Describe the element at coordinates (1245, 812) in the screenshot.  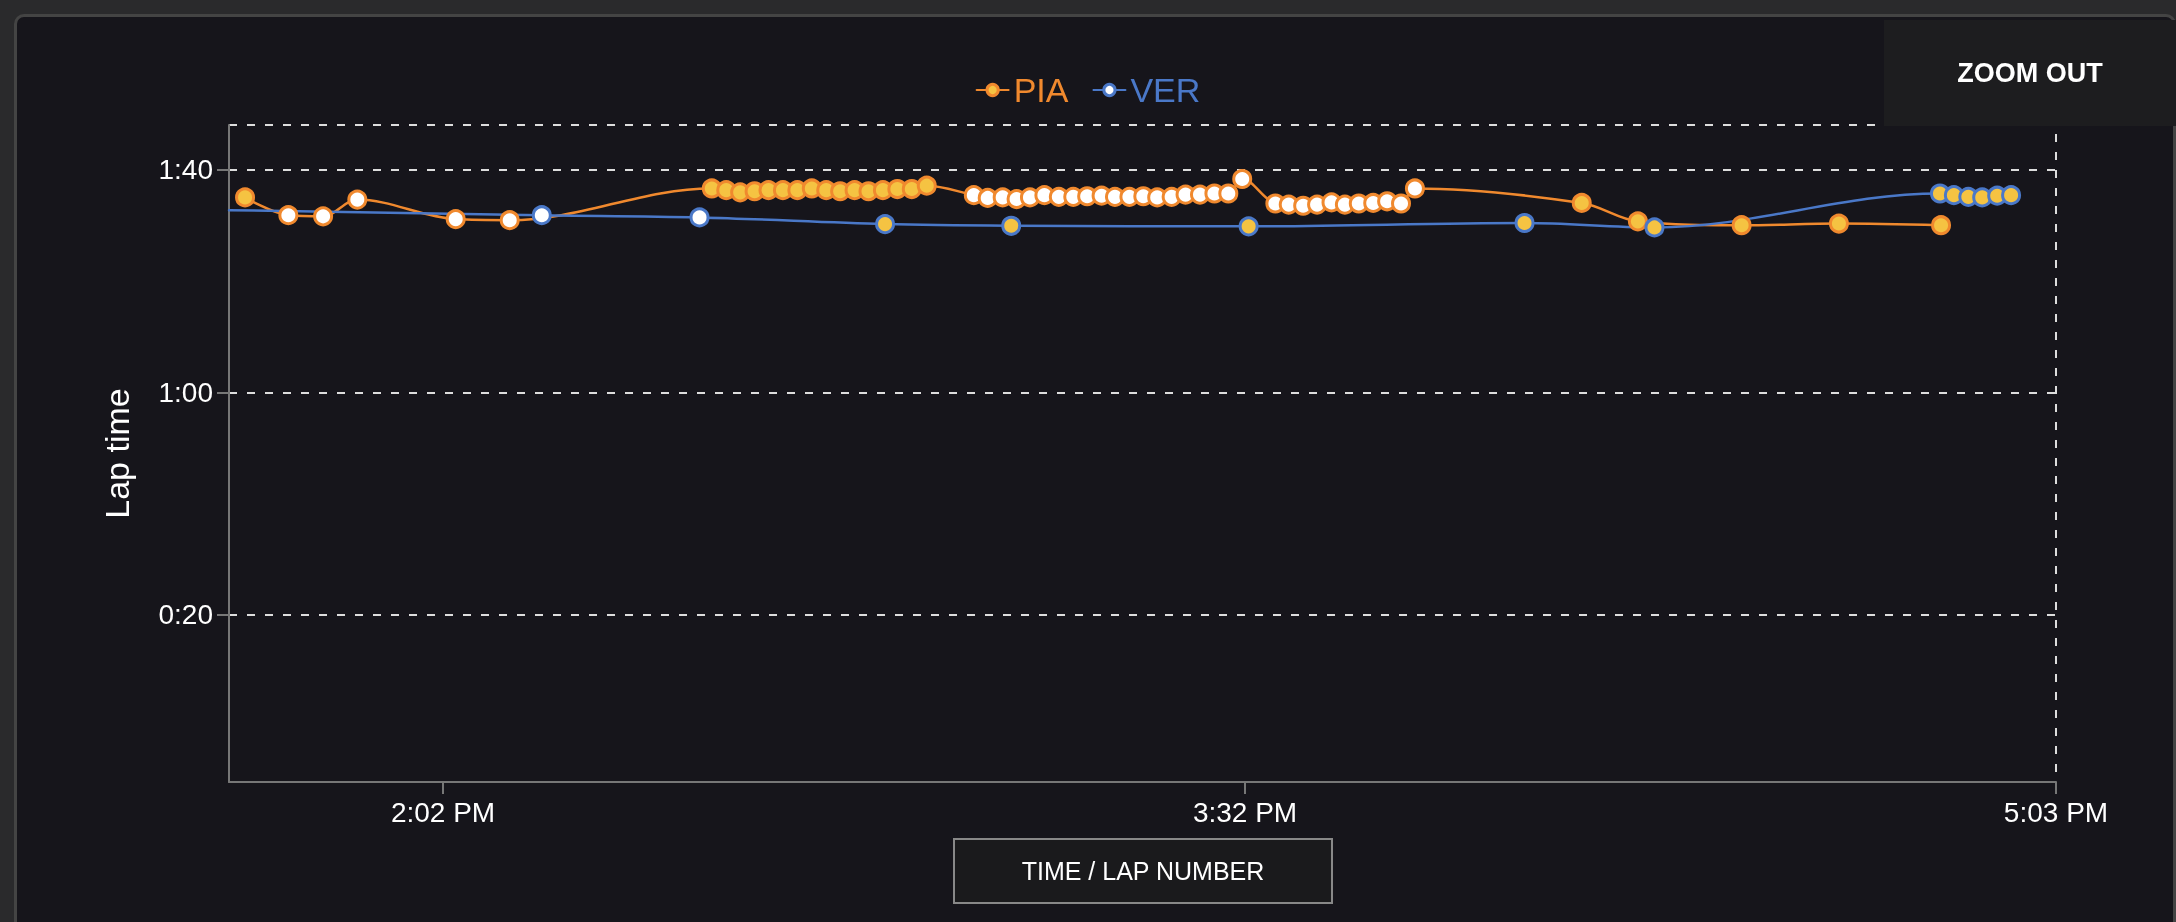
I see `x-tick-label: 3:32 PM` at that location.